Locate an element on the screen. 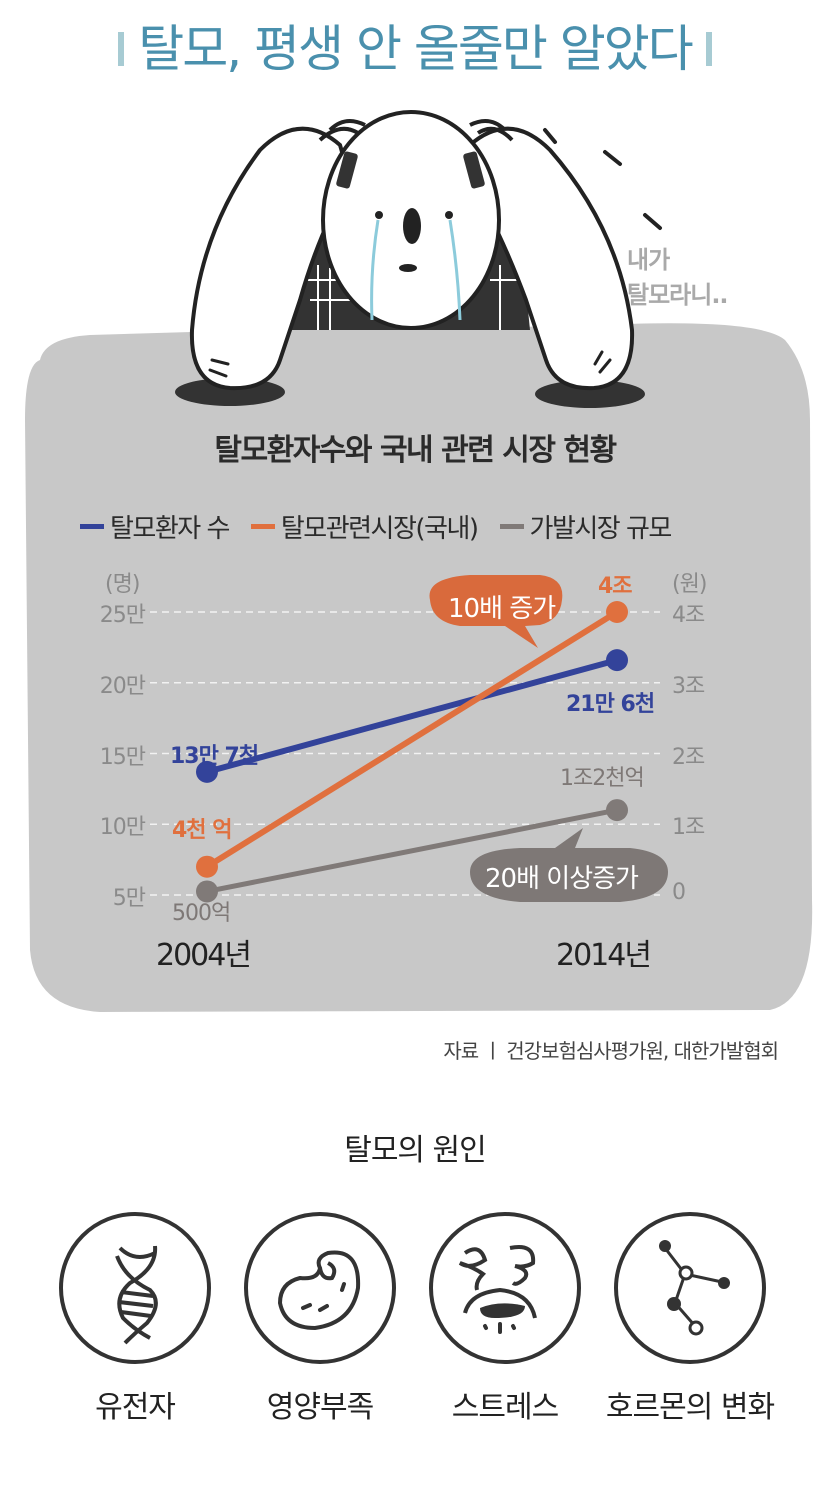 The height and width of the screenshot is (1487, 830). annotation-bubble-20x is located at coordinates (569, 865).